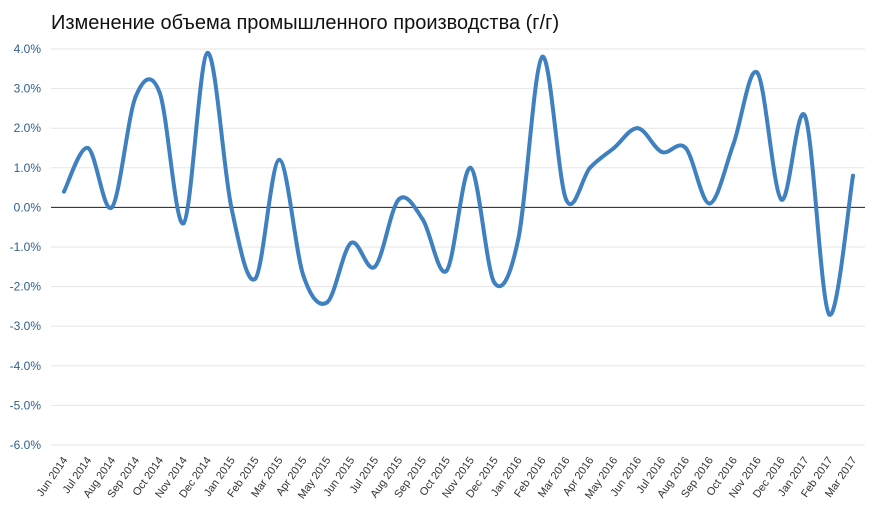 This screenshot has height=514, width=882. What do you see at coordinates (28, 168) in the screenshot?
I see `y-tick-label: 1.0%` at bounding box center [28, 168].